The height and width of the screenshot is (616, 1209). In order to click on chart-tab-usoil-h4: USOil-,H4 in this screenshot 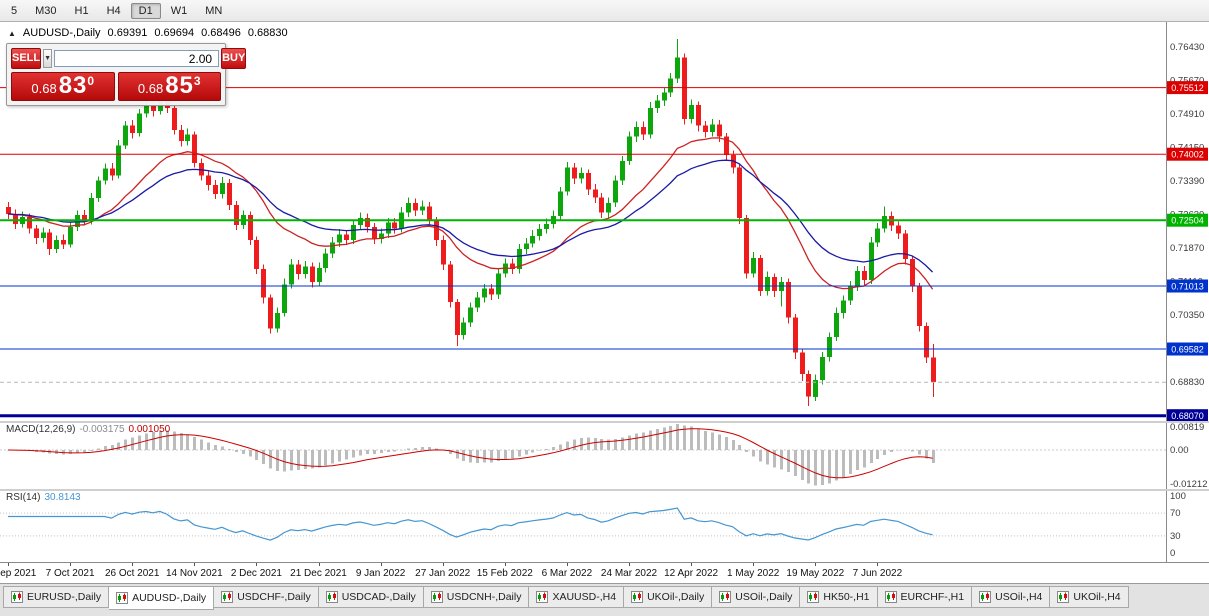, I will do `click(1011, 597)`.